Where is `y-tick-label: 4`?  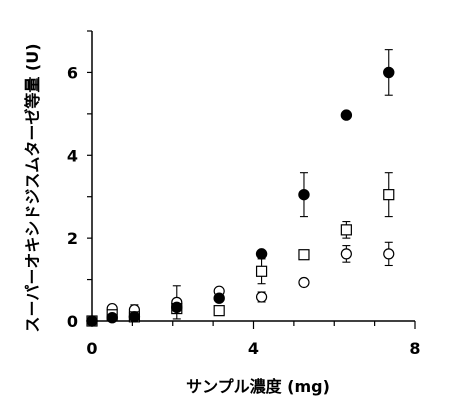 y-tick-label: 4 is located at coordinates (72, 155).